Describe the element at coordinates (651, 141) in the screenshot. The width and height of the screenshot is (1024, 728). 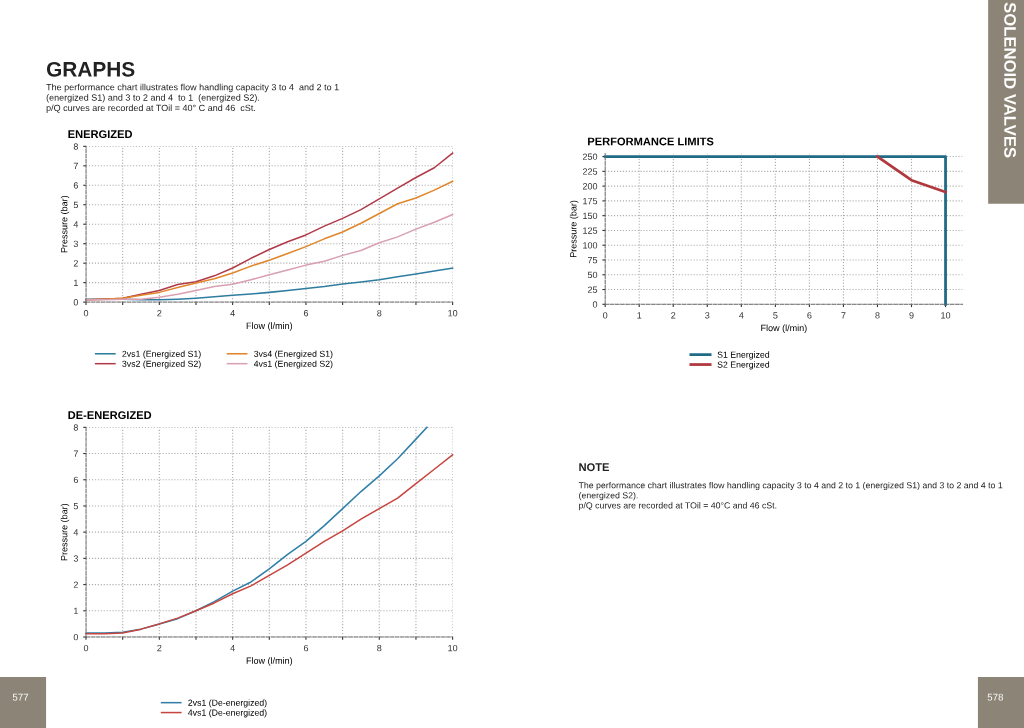
I see `chart-title: PERFORMANCE LIMITS` at that location.